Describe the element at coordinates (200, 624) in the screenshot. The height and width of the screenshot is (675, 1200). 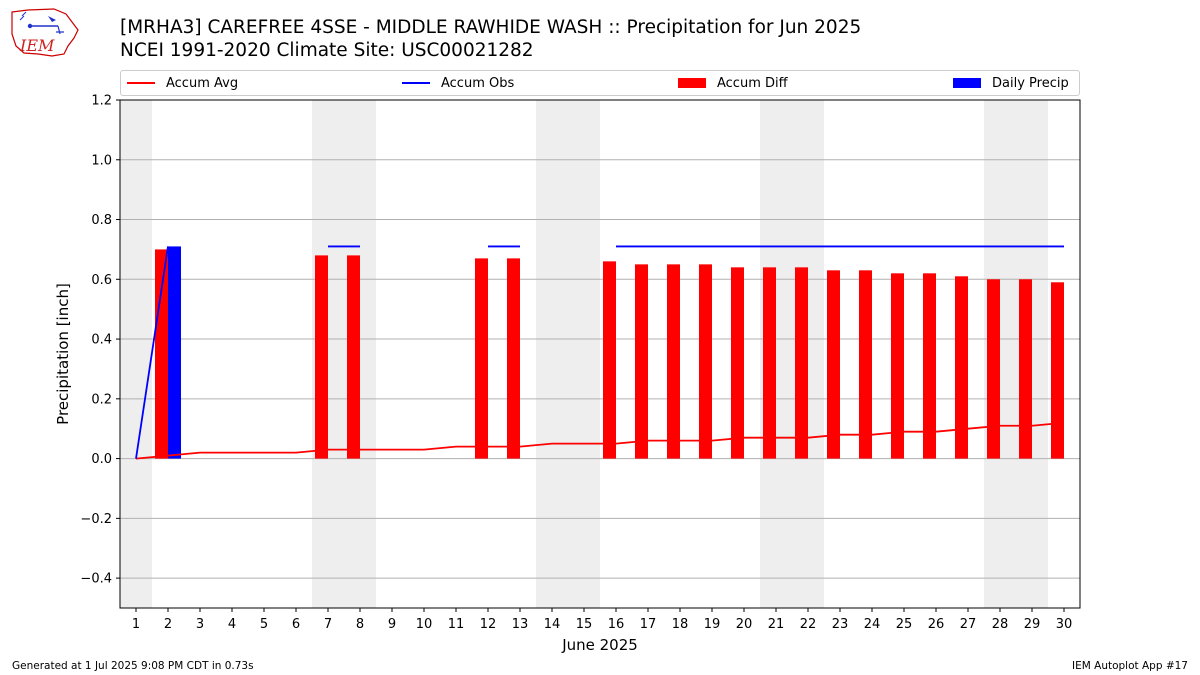
I see `x-tick-label: 3` at that location.